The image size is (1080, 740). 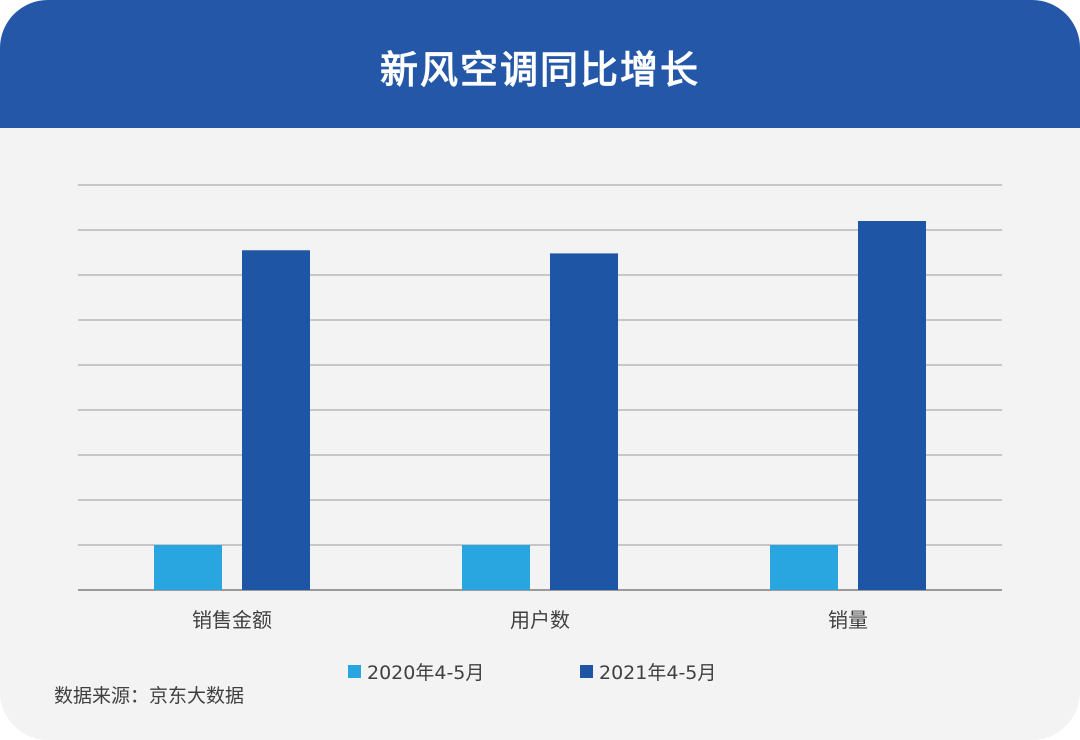 I want to click on legend-item-2021: 2021年4-5月, so click(x=648, y=671).